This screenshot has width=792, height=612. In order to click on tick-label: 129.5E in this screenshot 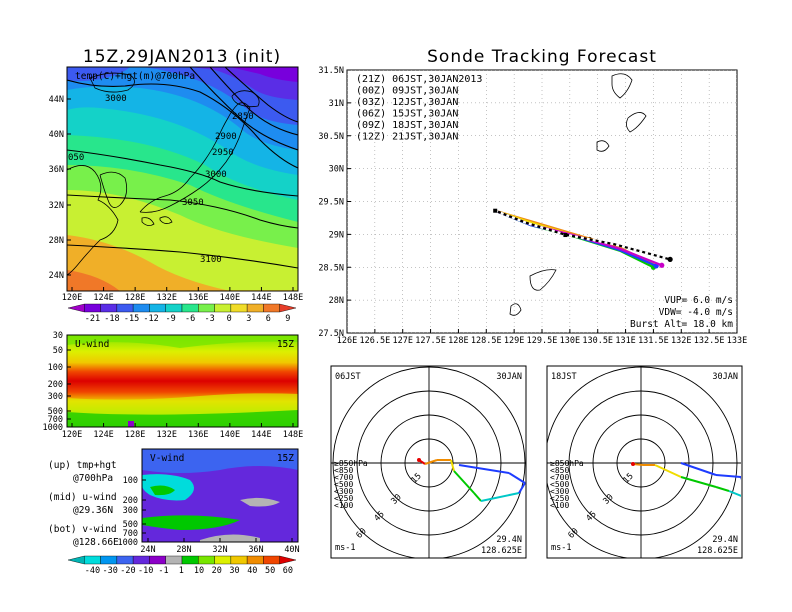, I will do `click(542, 341)`.